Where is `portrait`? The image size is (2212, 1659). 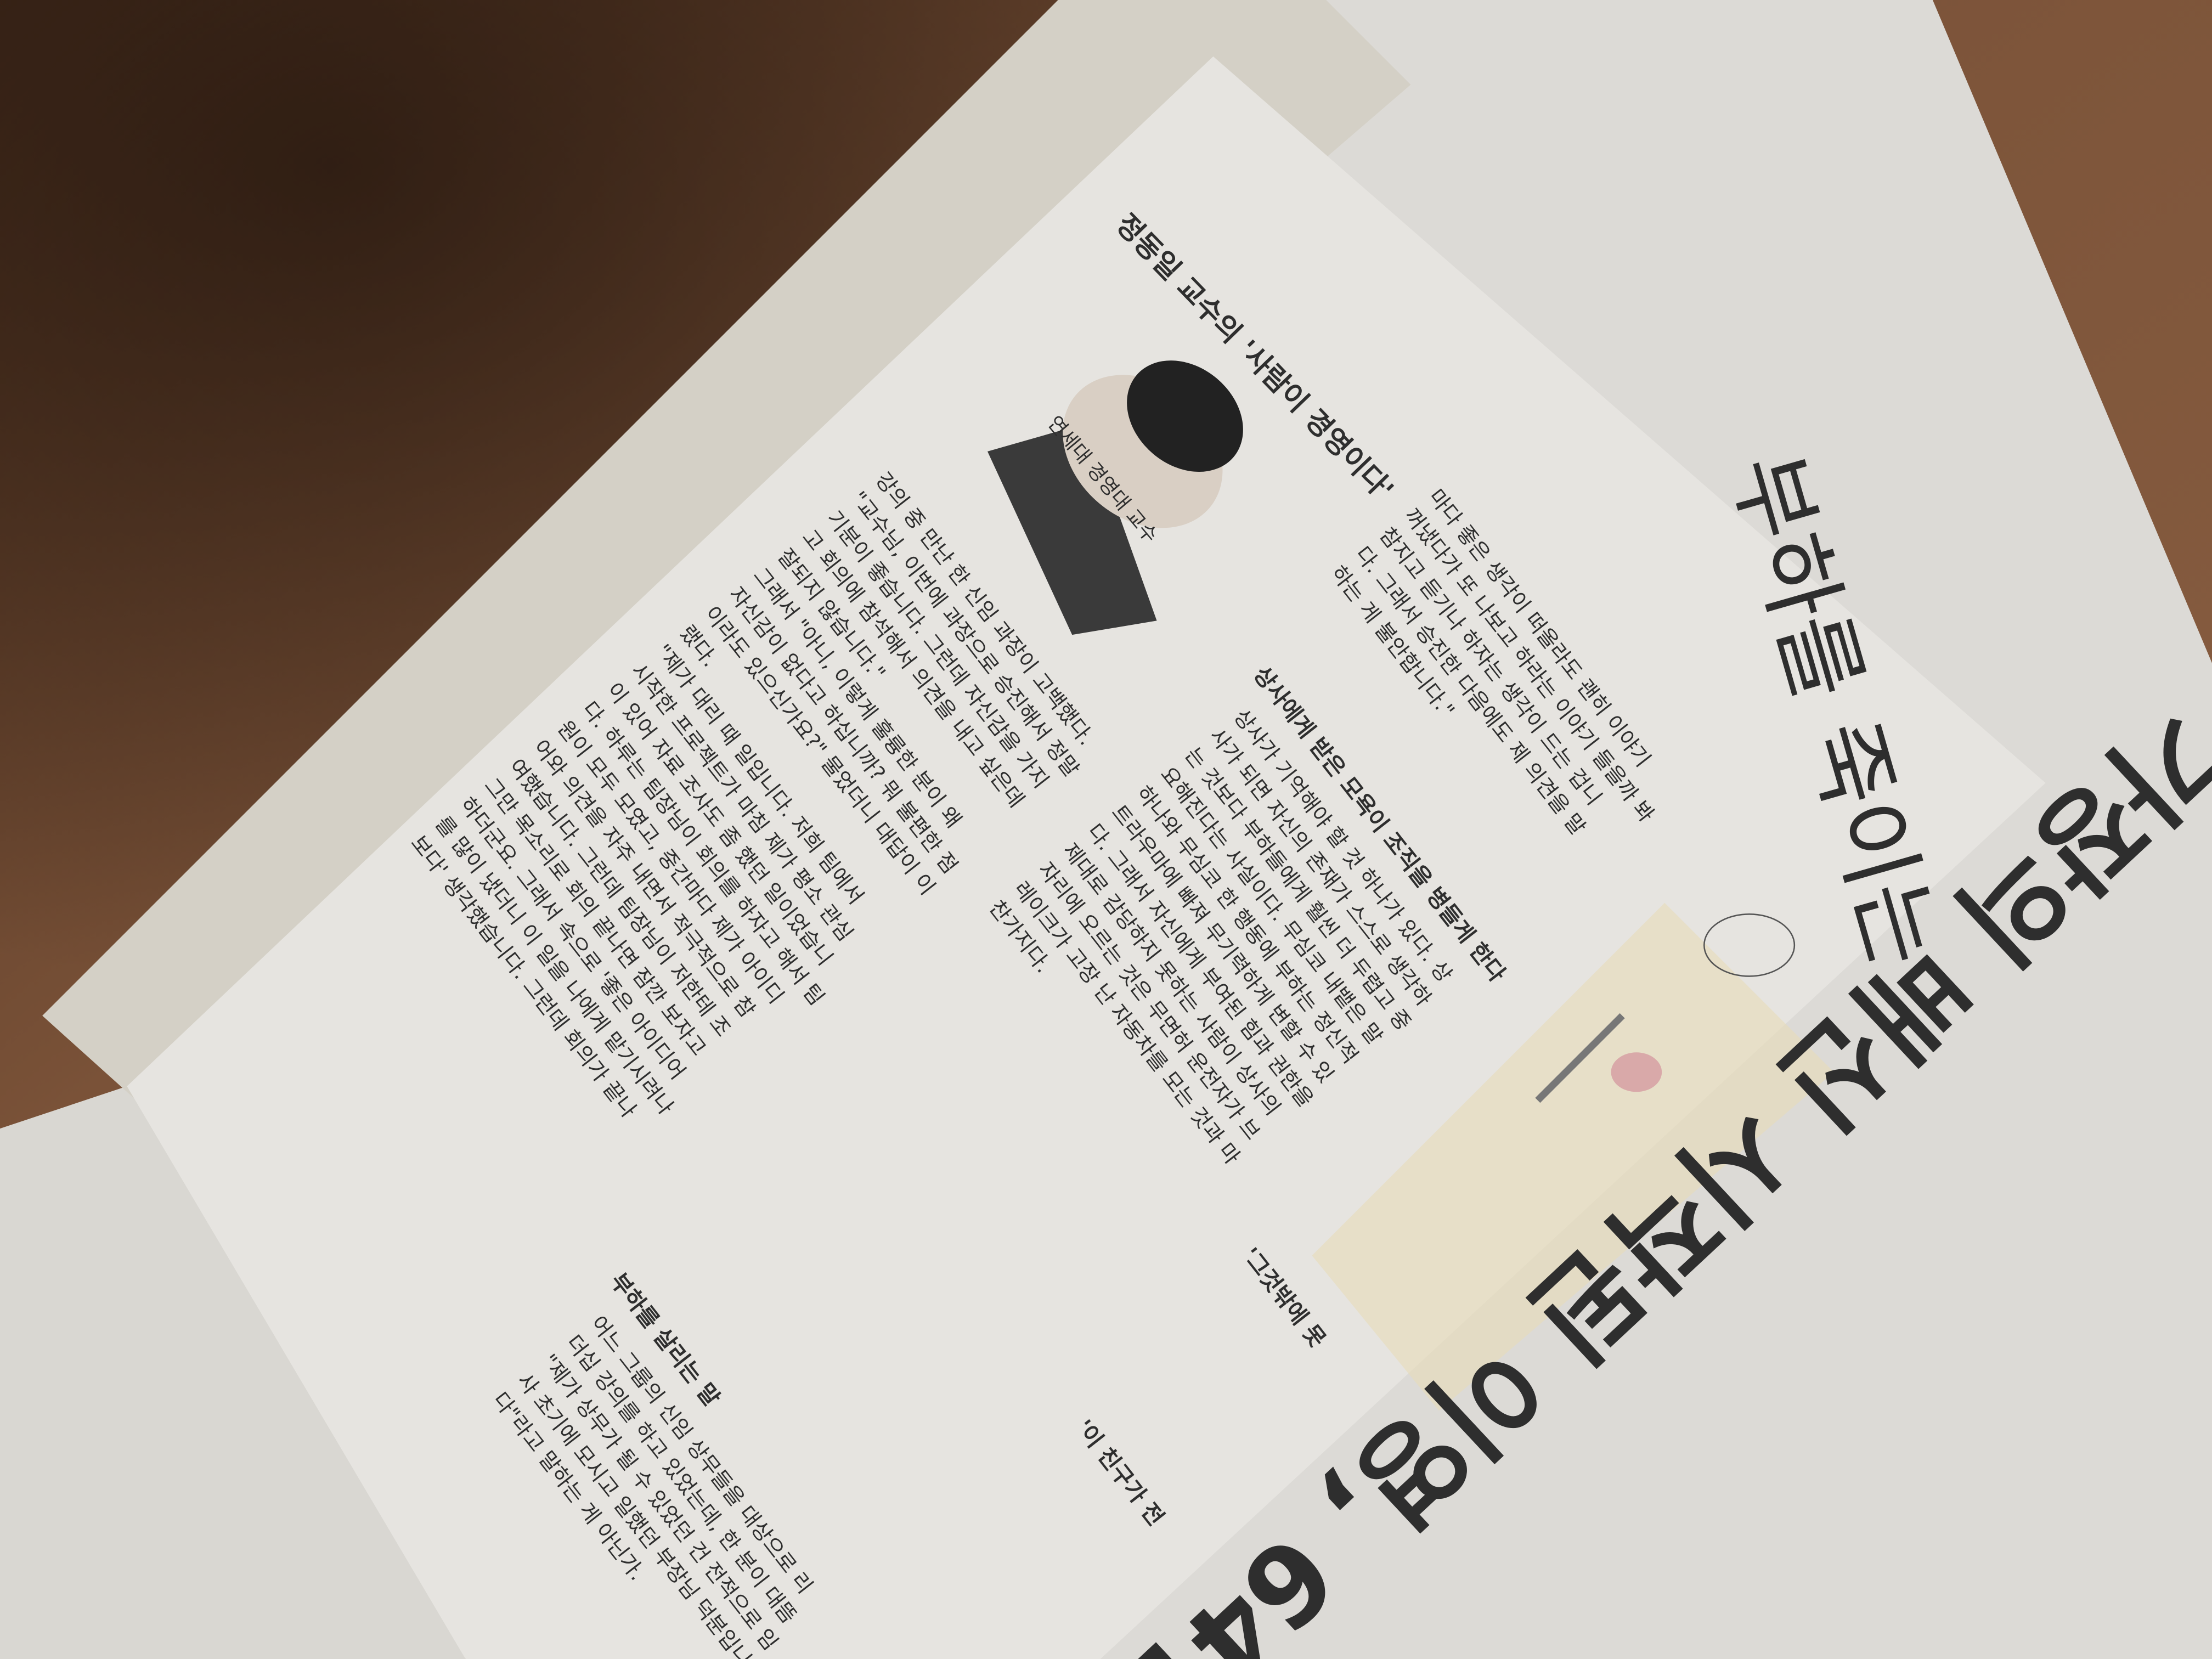 portrait is located at coordinates (1115, 497).